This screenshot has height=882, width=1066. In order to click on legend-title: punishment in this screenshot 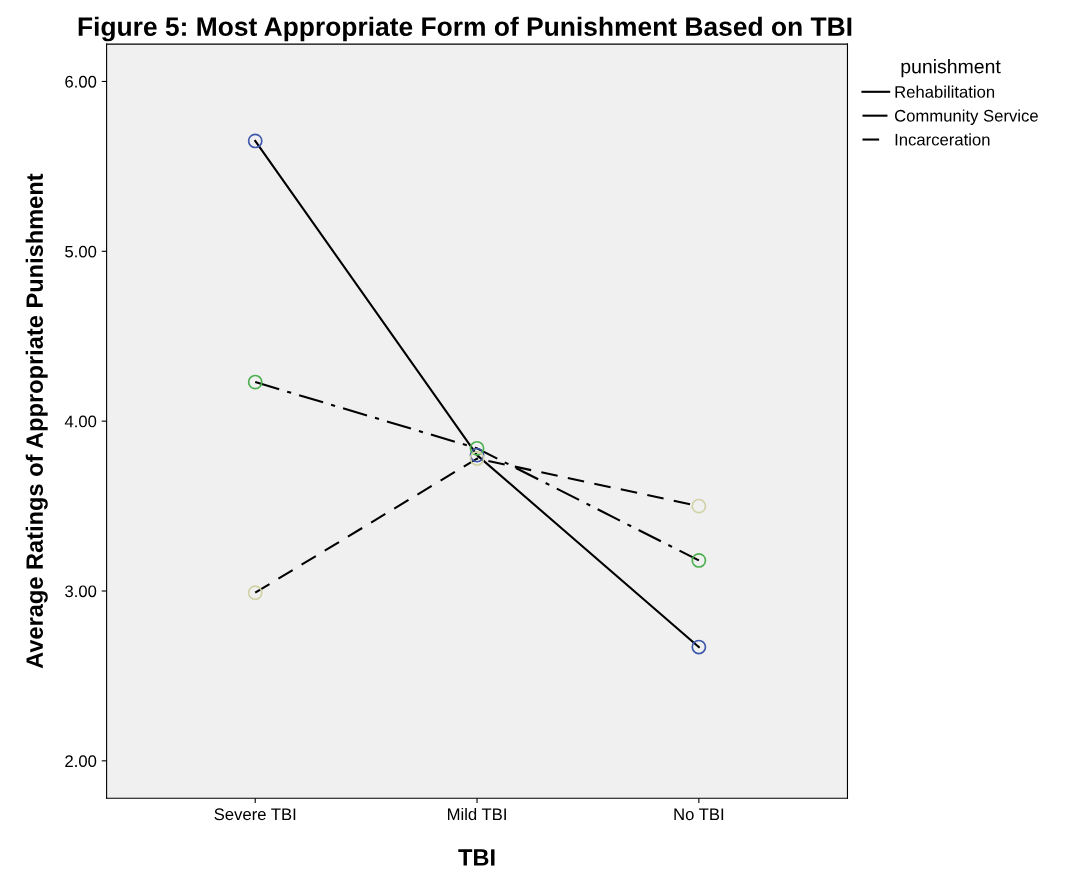, I will do `click(951, 68)`.